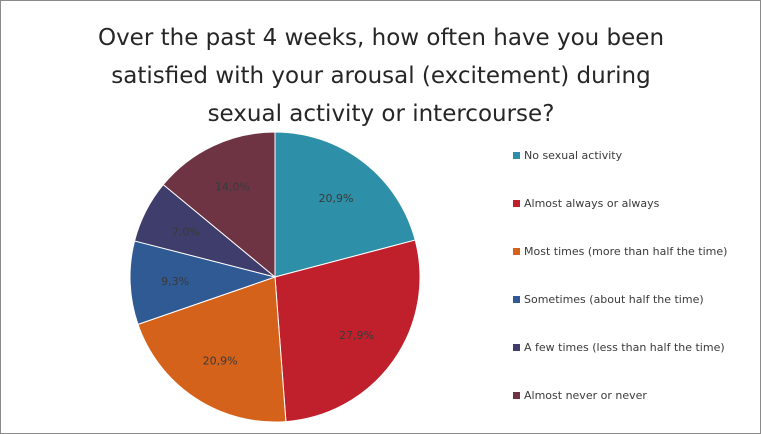  I want to click on legend-item-a-few-times-less-than-half-the-time: A few times (less than half the time), so click(619, 347).